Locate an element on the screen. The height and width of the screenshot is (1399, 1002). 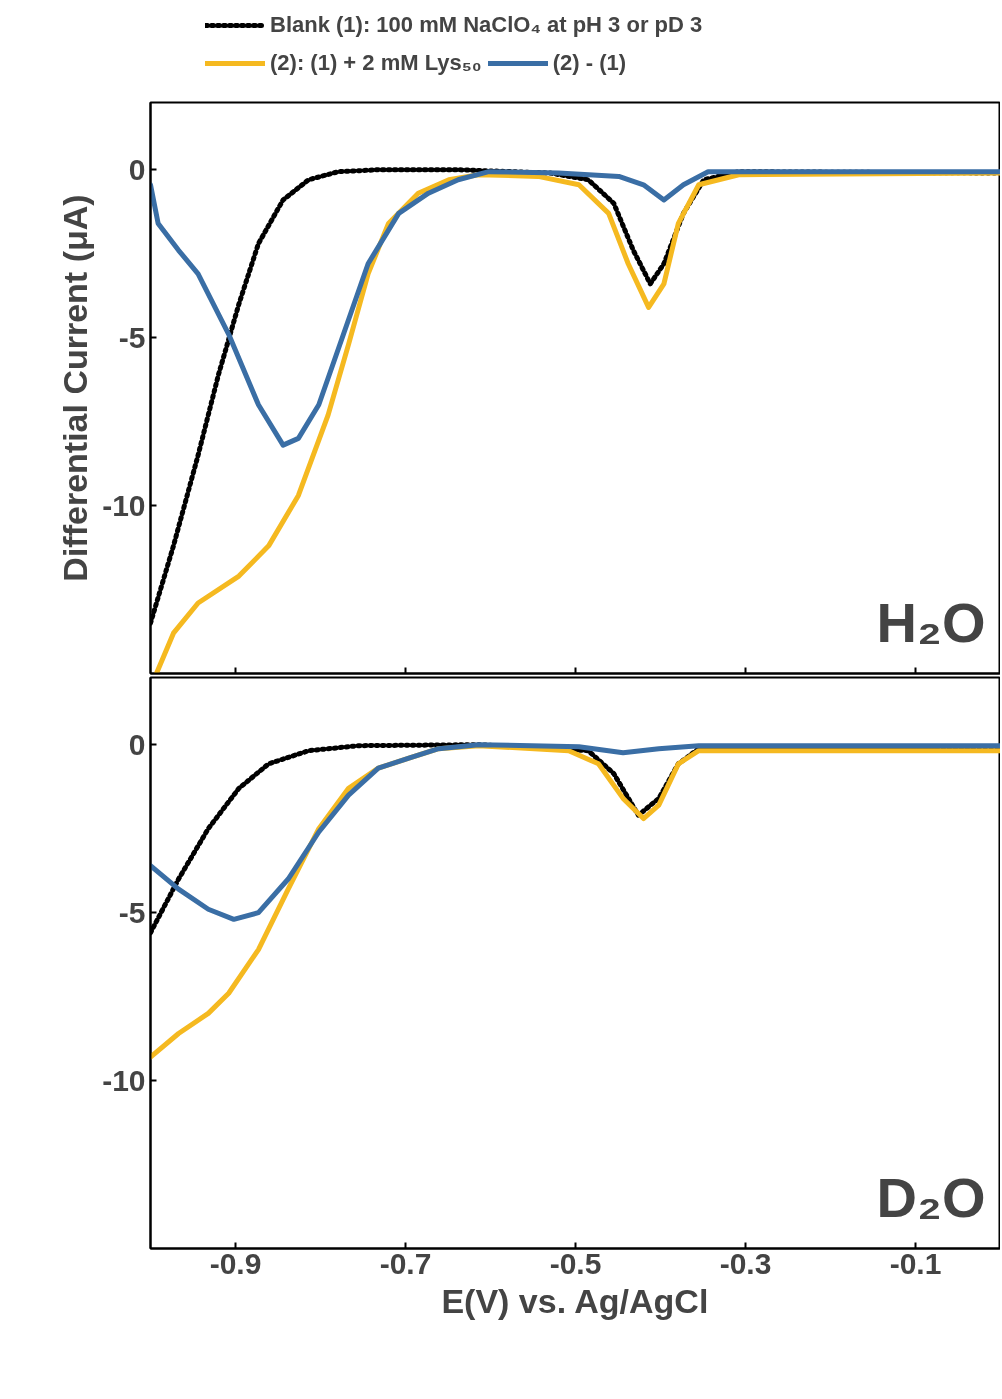
annotation: D₂O is located at coordinates (931, 1197).